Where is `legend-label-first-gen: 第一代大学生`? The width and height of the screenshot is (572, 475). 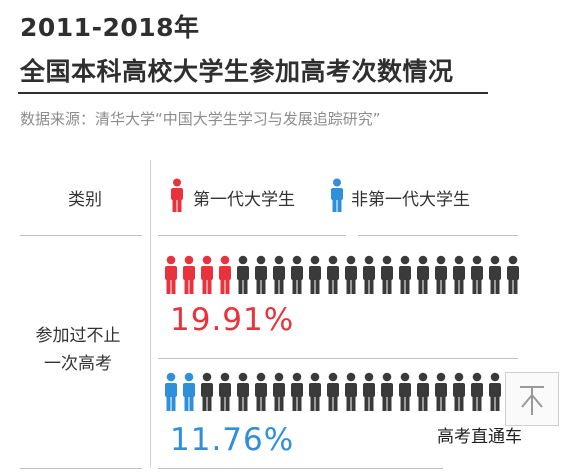 legend-label-first-gen: 第一代大学生 is located at coordinates (244, 200).